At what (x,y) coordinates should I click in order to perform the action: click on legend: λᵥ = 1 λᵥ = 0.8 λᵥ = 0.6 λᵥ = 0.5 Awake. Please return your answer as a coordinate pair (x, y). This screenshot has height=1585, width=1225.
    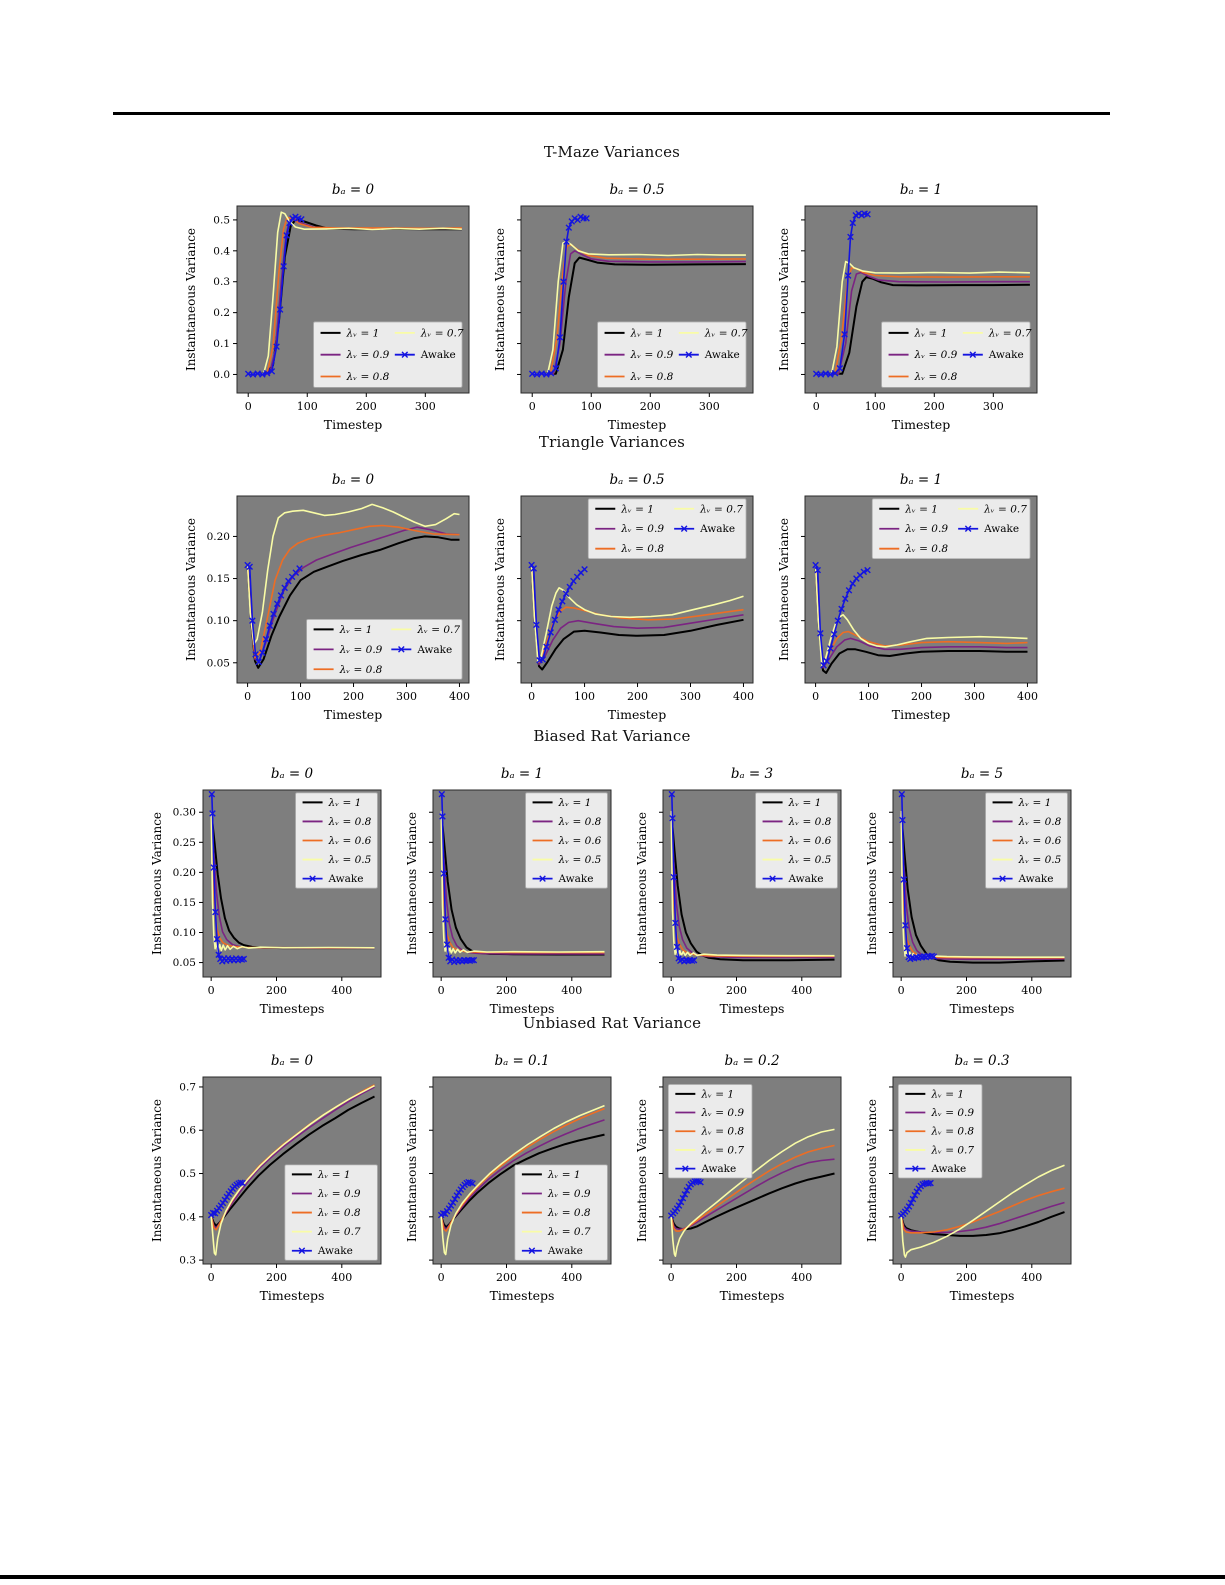
    Looking at the image, I should click on (336, 840).